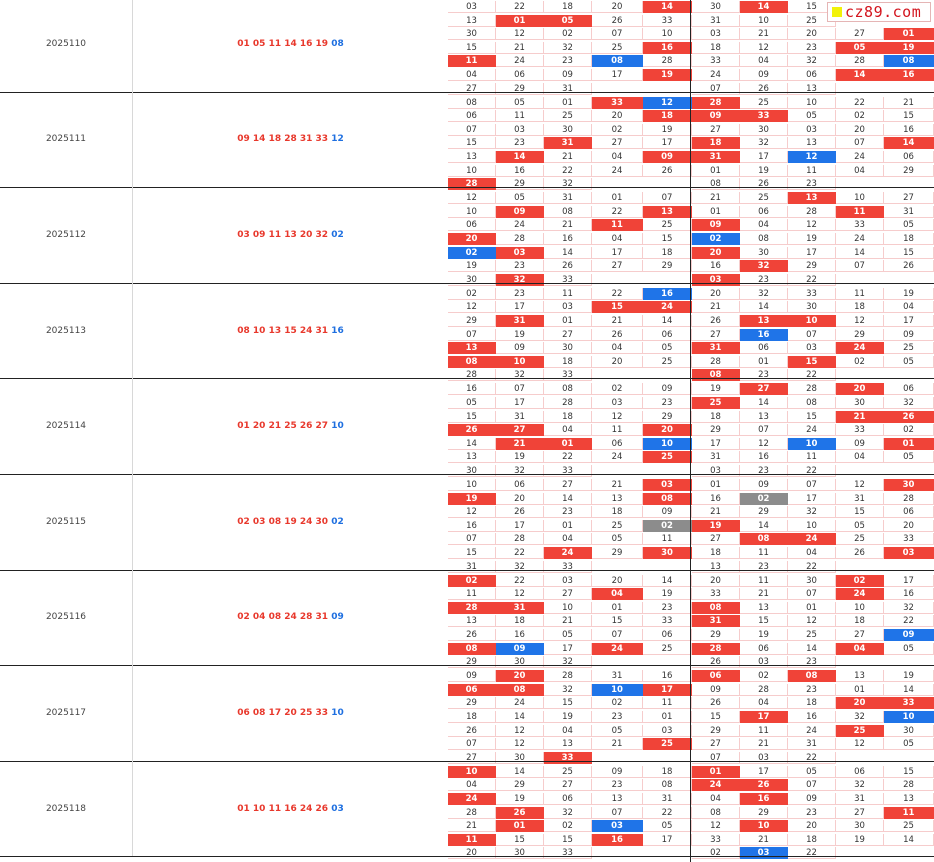 This screenshot has width=934, height=862. Describe the element at coordinates (812, 553) in the screenshot. I see `number-cell: 04` at that location.